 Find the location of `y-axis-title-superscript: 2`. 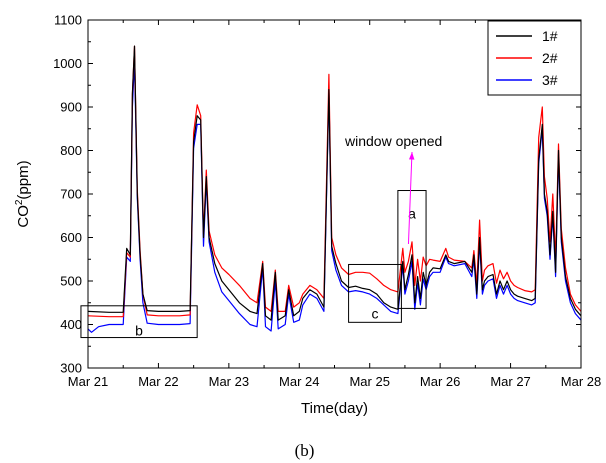

y-axis-title-superscript: 2 is located at coordinates (19, 202).